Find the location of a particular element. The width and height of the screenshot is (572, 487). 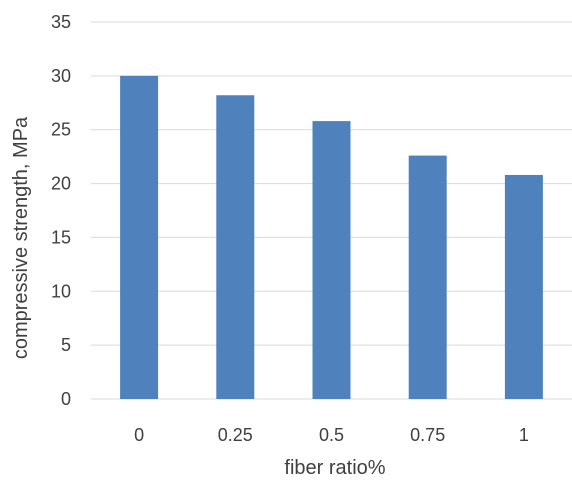

y-tick-label: 15 is located at coordinates (61, 237).